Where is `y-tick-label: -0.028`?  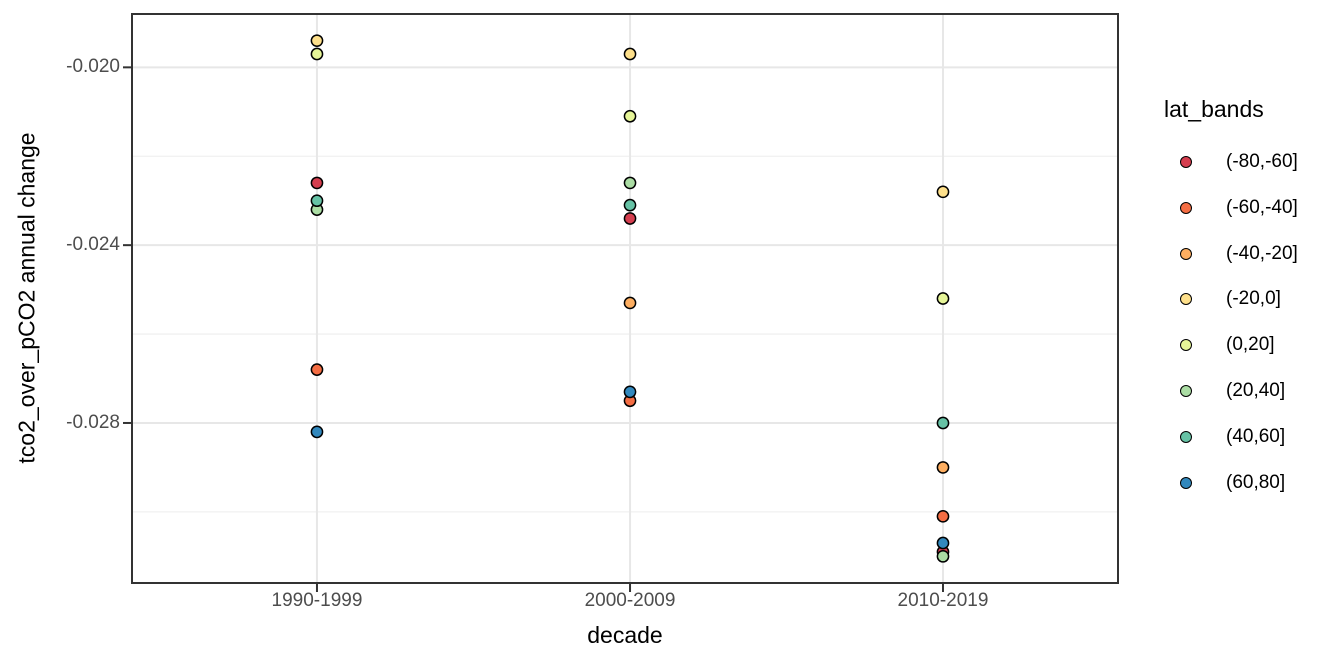
y-tick-label: -0.028 is located at coordinates (93, 422).